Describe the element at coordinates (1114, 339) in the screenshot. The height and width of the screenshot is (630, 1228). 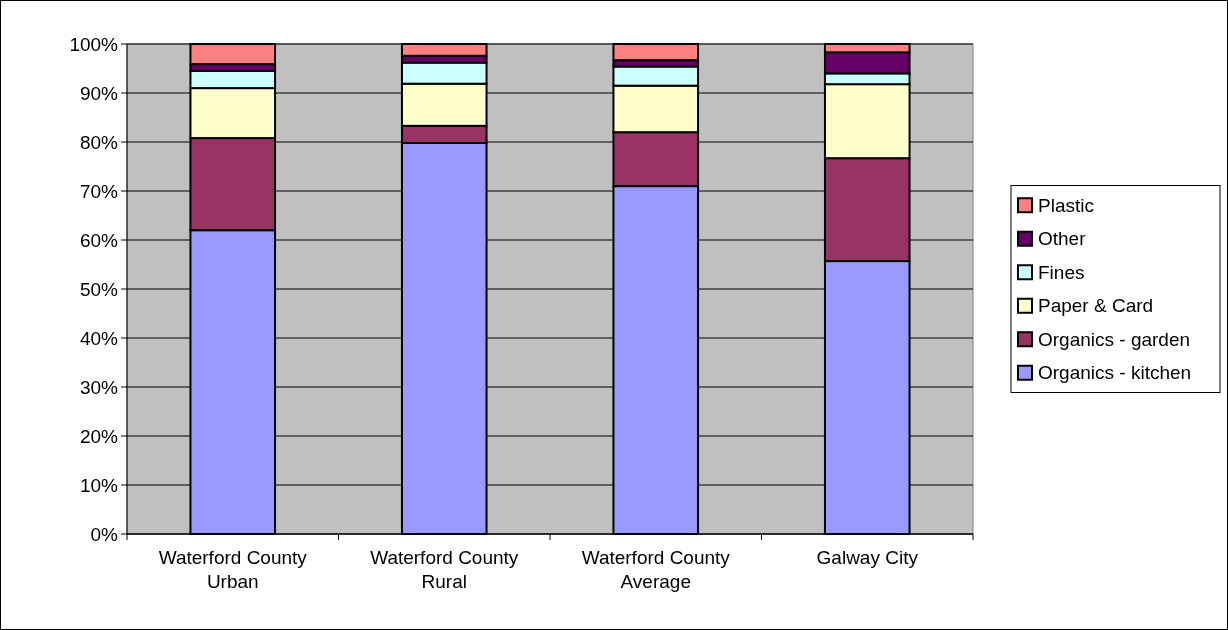
I see `legend-label: Organics - garden` at that location.